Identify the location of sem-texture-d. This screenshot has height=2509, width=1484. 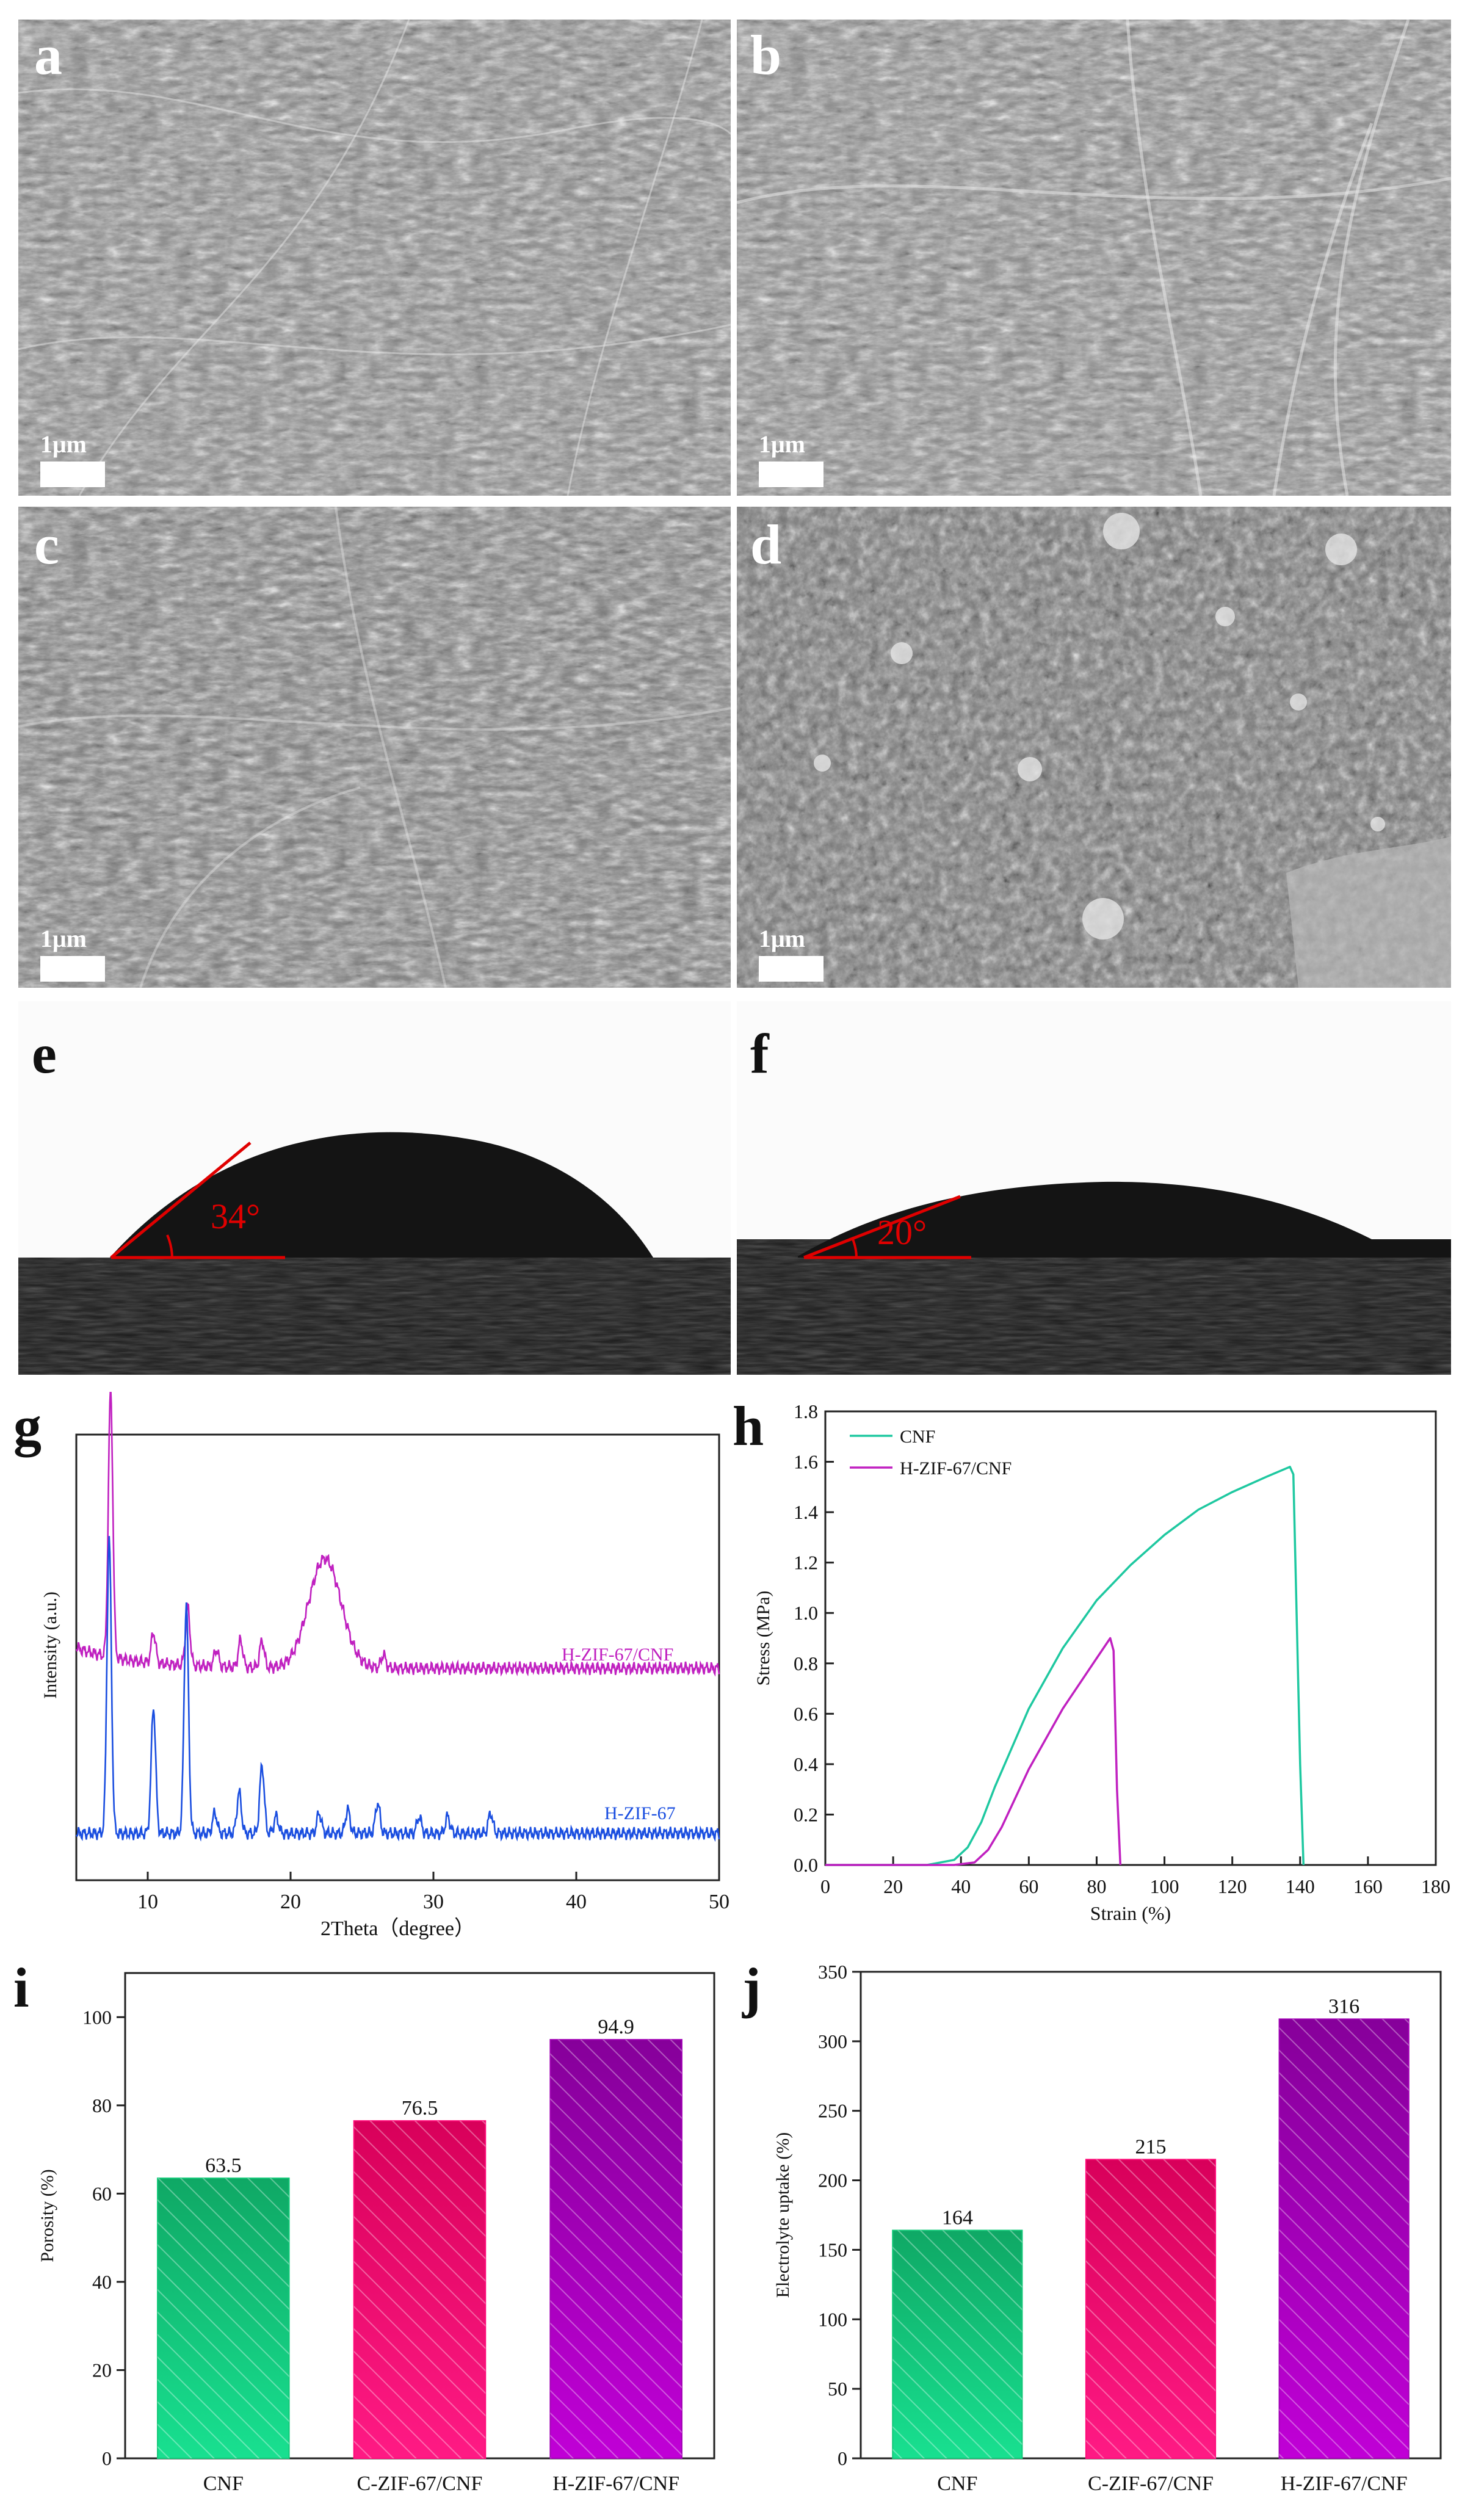
(1094, 747).